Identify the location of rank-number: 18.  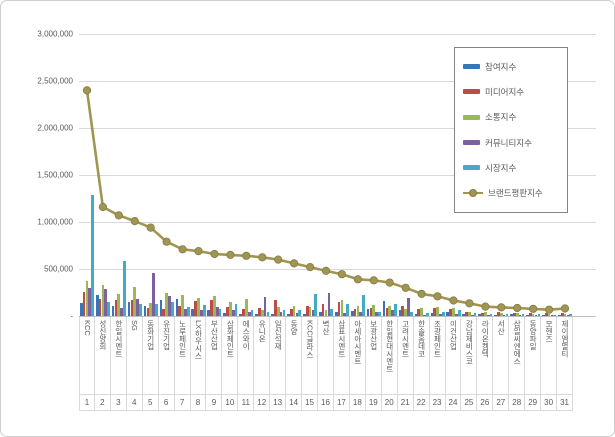
(357, 402).